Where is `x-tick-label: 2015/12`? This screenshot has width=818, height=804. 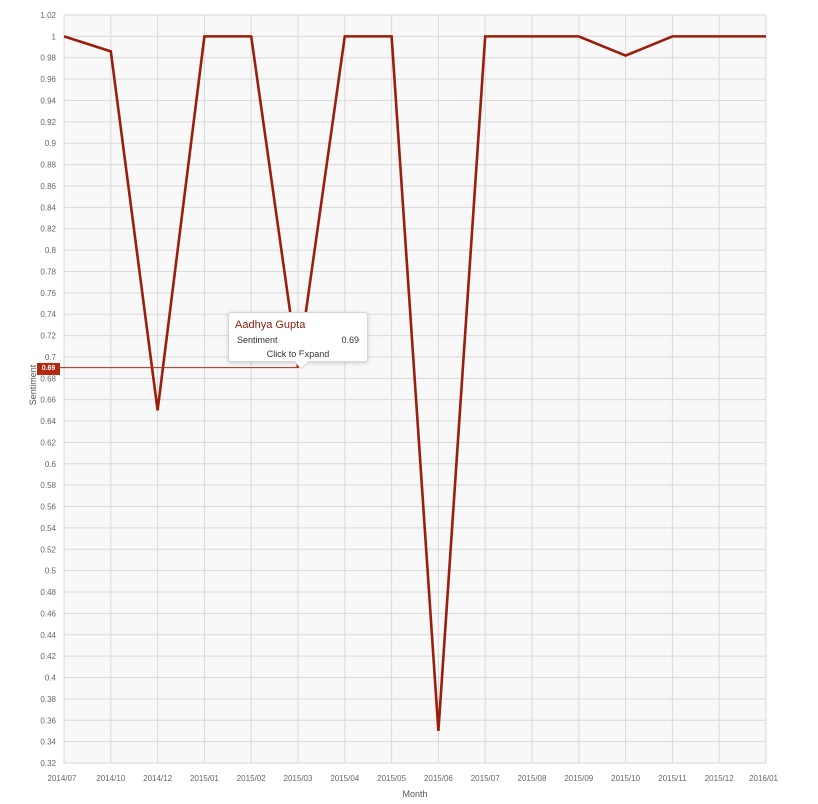
x-tick-label: 2015/12 is located at coordinates (719, 778).